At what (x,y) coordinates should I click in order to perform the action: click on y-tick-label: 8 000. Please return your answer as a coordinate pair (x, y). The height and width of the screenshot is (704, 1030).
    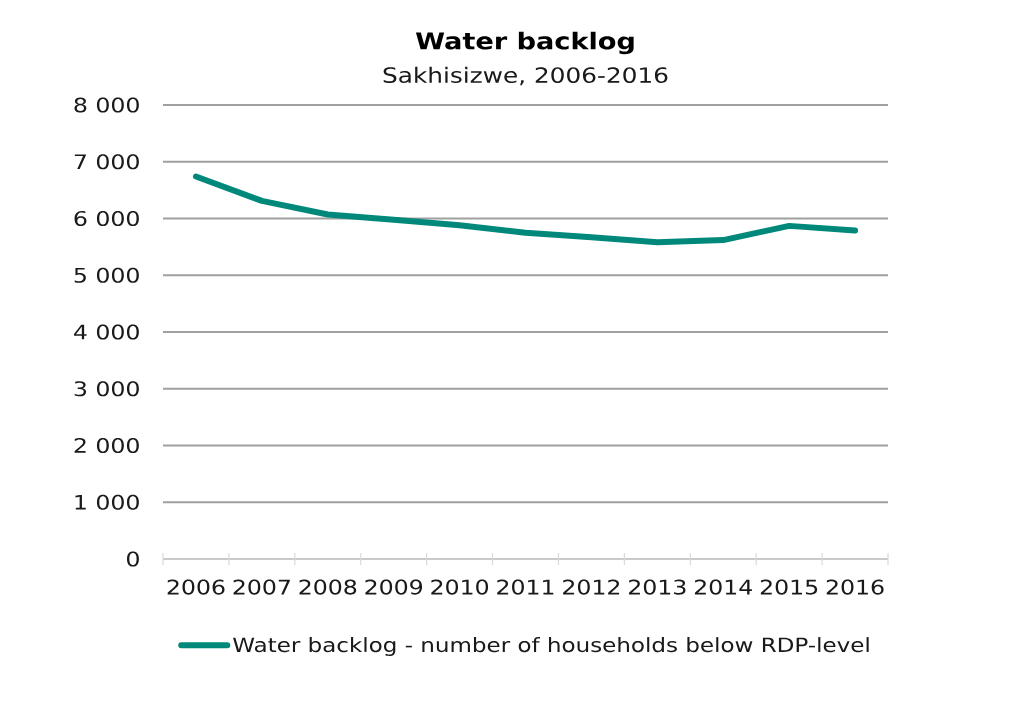
    Looking at the image, I should click on (106, 105).